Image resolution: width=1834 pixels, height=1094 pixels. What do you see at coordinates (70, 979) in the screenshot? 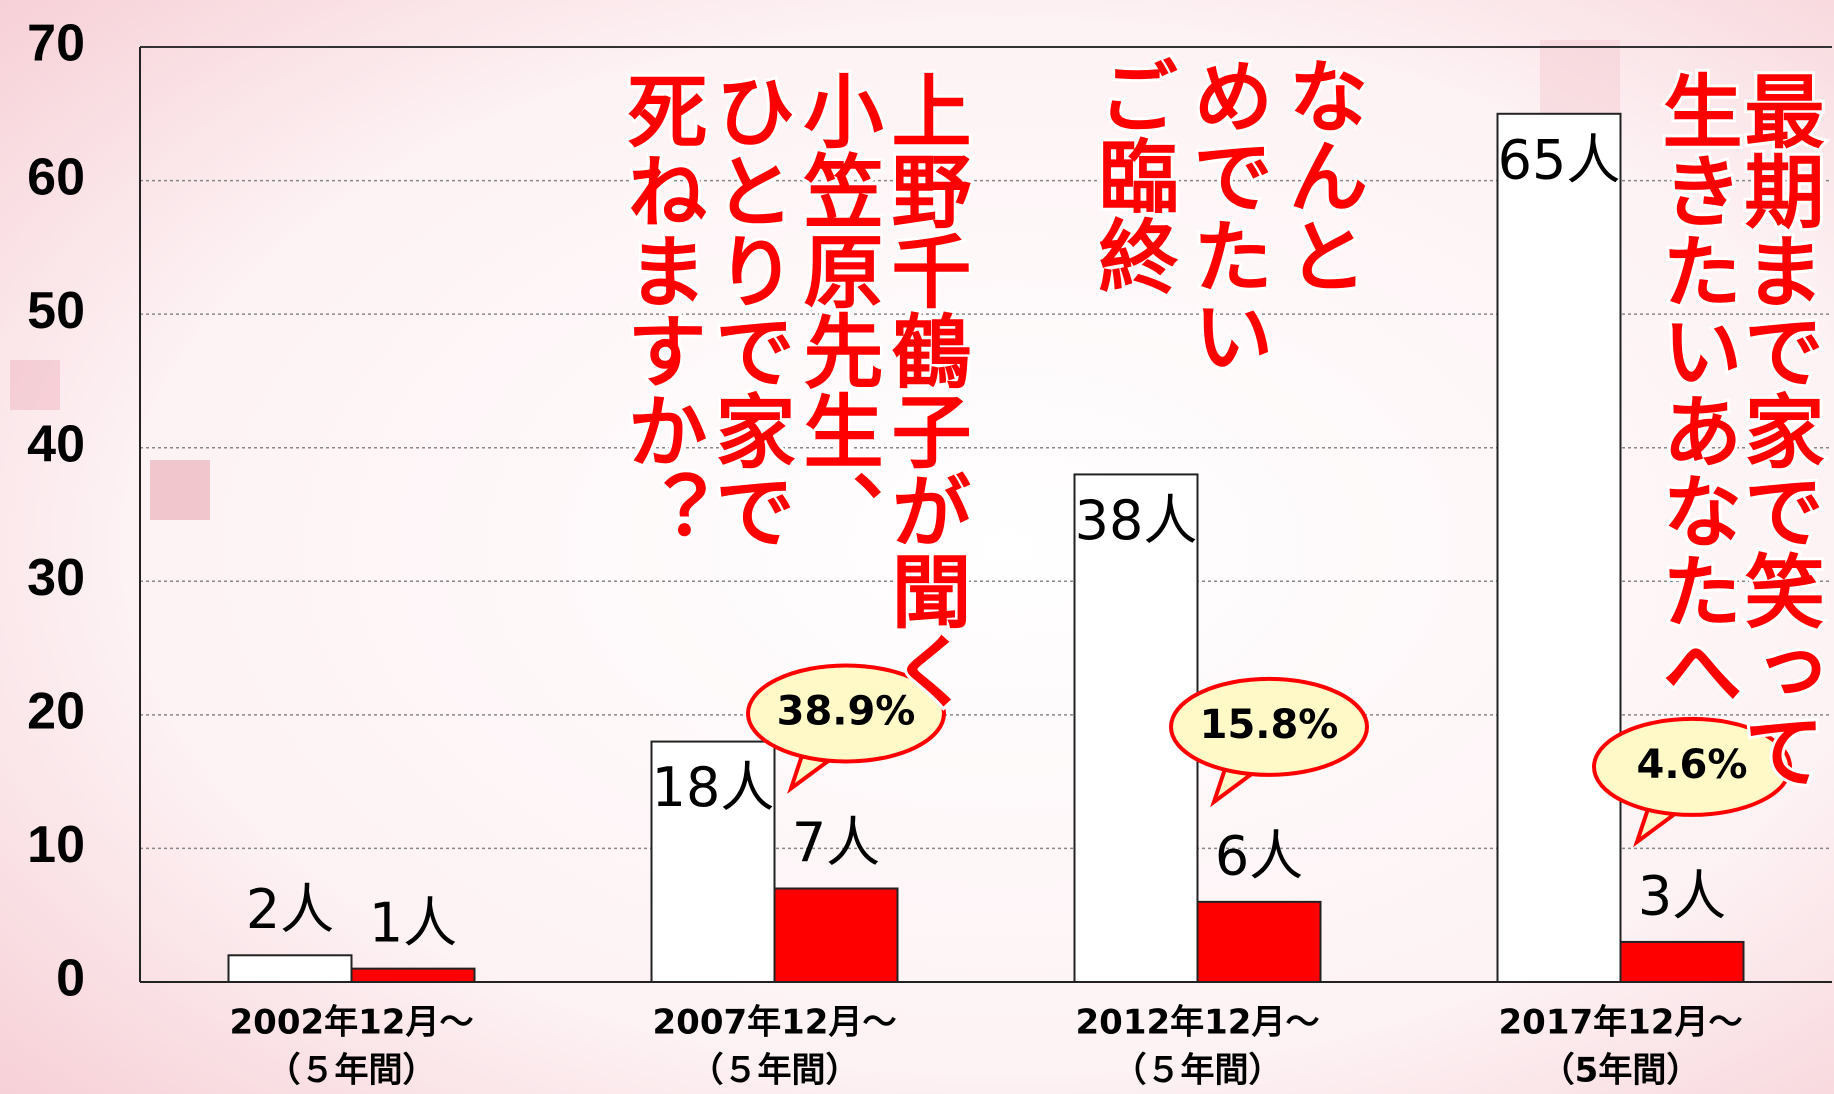
I see `y-tick-label: 0` at bounding box center [70, 979].